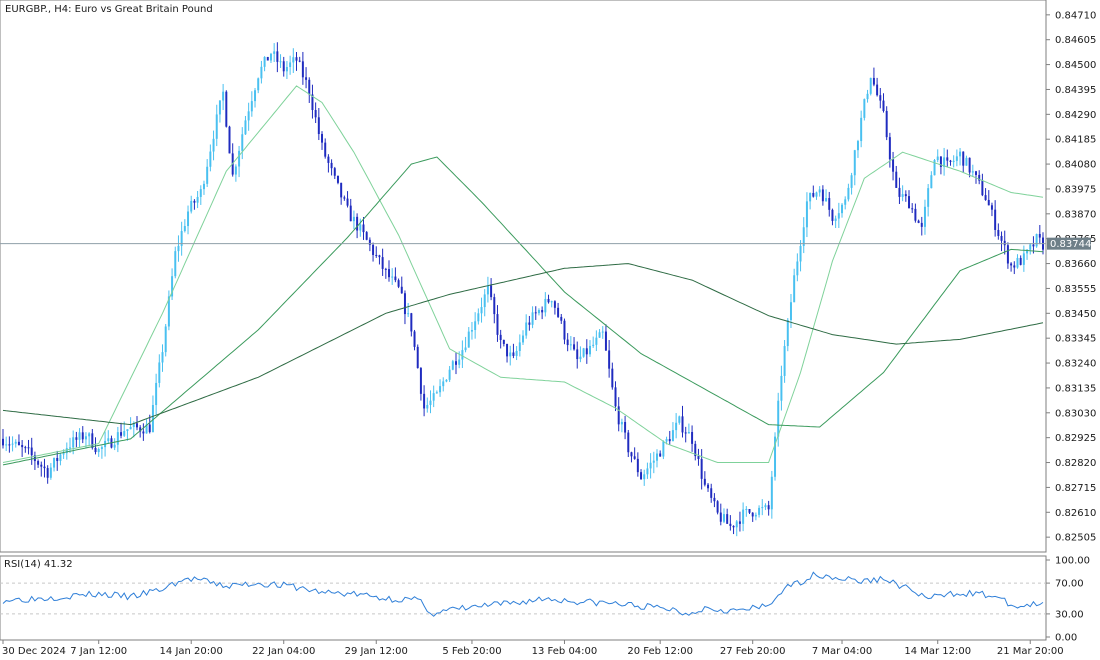 Image resolution: width=1100 pixels, height=660 pixels. I want to click on rsi-tick-label: 100.00, so click(1072, 561).